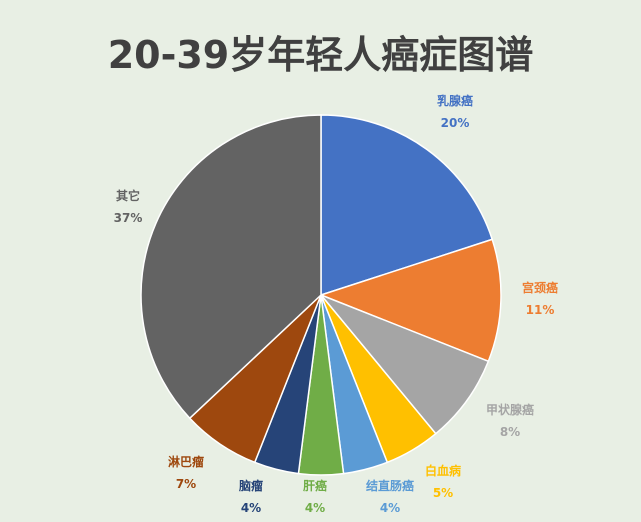 The height and width of the screenshot is (522, 641). Describe the element at coordinates (390, 485) in the screenshot. I see `slice-label-name: 结直肠癌` at that location.